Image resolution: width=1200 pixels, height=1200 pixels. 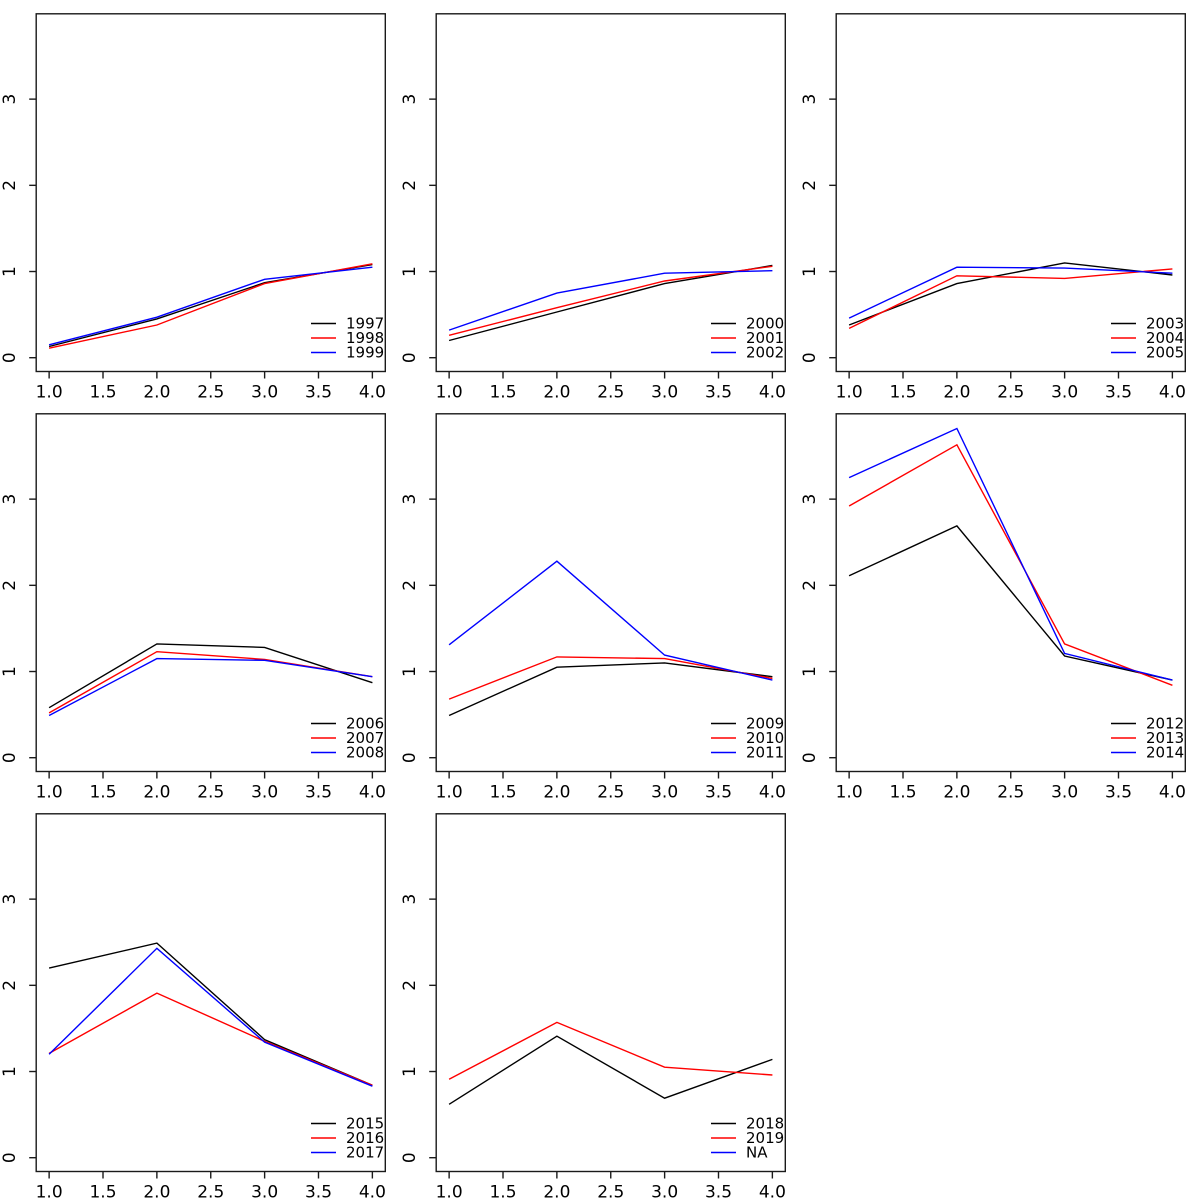 What do you see at coordinates (365, 753) in the screenshot?
I see `legend-label-2008: 2008` at bounding box center [365, 753].